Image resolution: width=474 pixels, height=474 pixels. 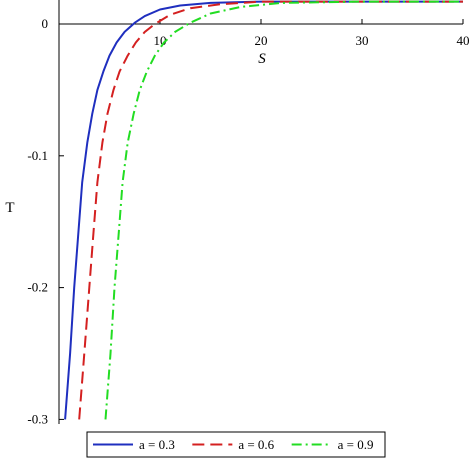 I want to click on x-tick-label: 30, so click(x=362, y=40).